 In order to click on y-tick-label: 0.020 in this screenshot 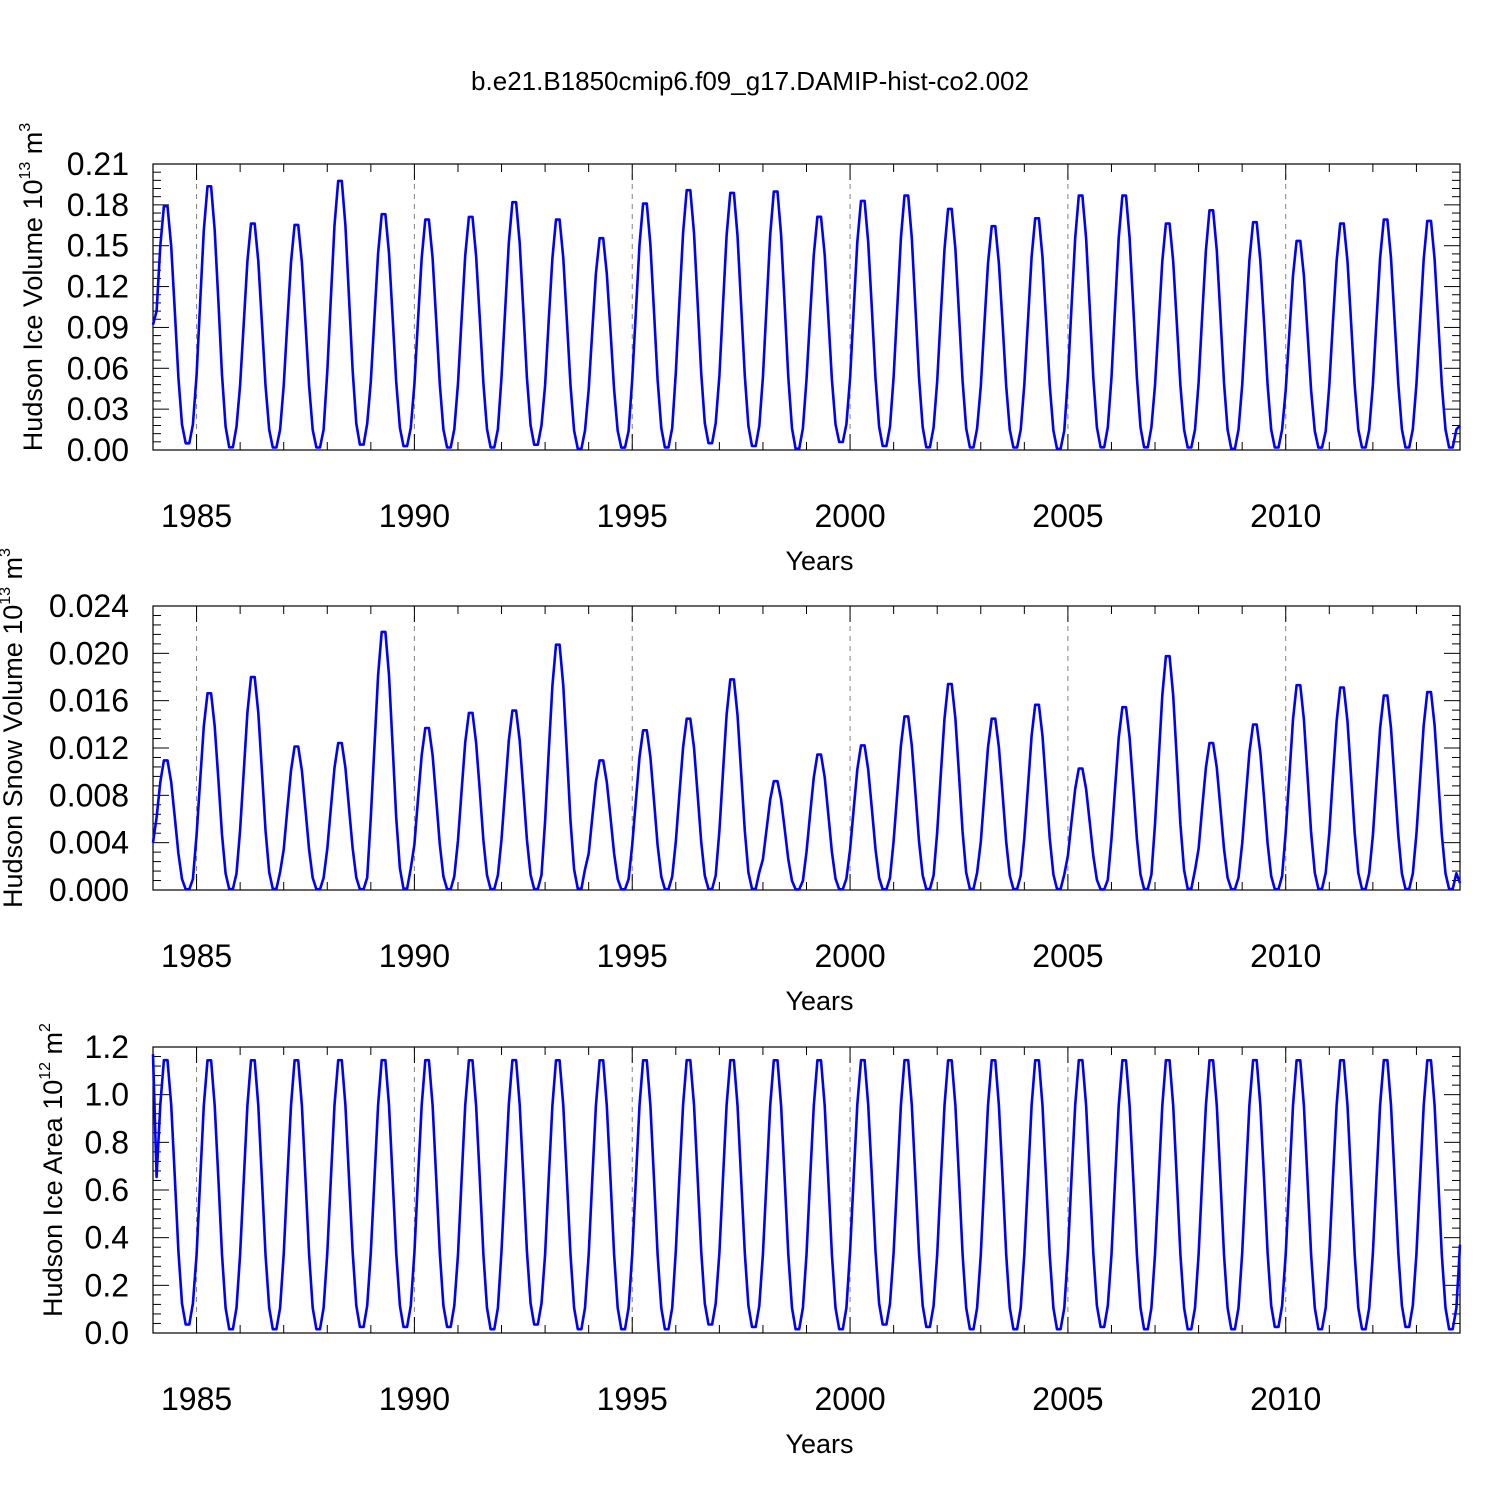, I will do `click(89, 653)`.